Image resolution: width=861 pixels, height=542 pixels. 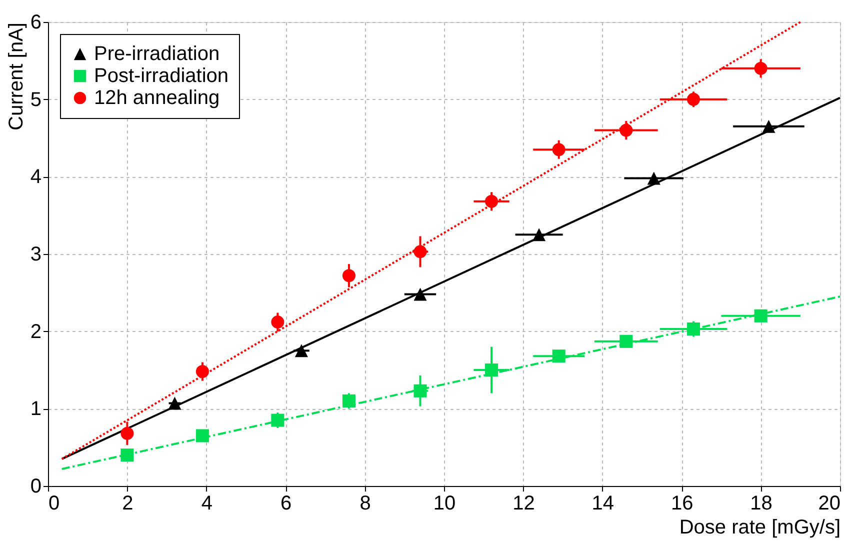 What do you see at coordinates (36, 177) in the screenshot?
I see `y-tick-label: 4` at bounding box center [36, 177].